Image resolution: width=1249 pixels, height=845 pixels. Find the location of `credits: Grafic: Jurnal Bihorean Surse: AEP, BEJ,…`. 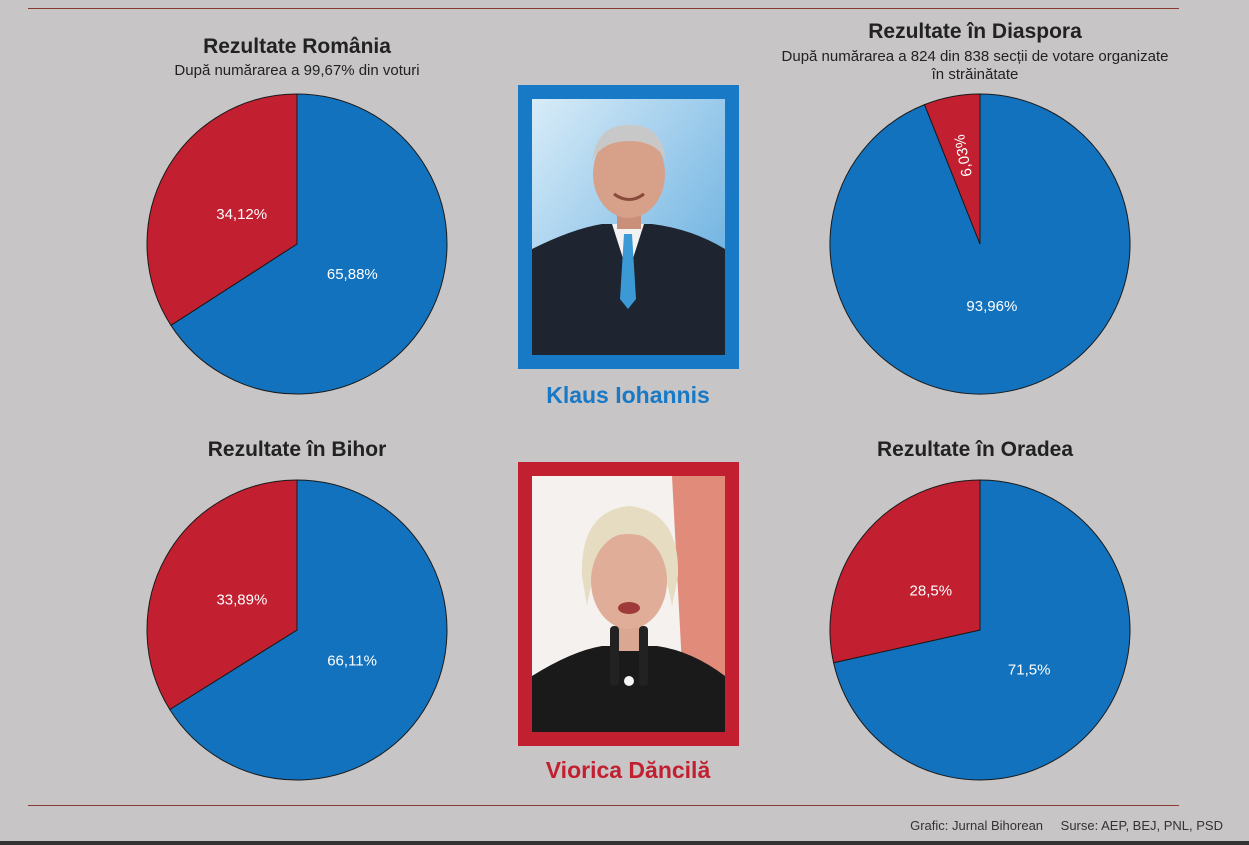

credits: Grafic: Jurnal Bihorean Surse: AEP, BEJ,… is located at coordinates (1066, 825).